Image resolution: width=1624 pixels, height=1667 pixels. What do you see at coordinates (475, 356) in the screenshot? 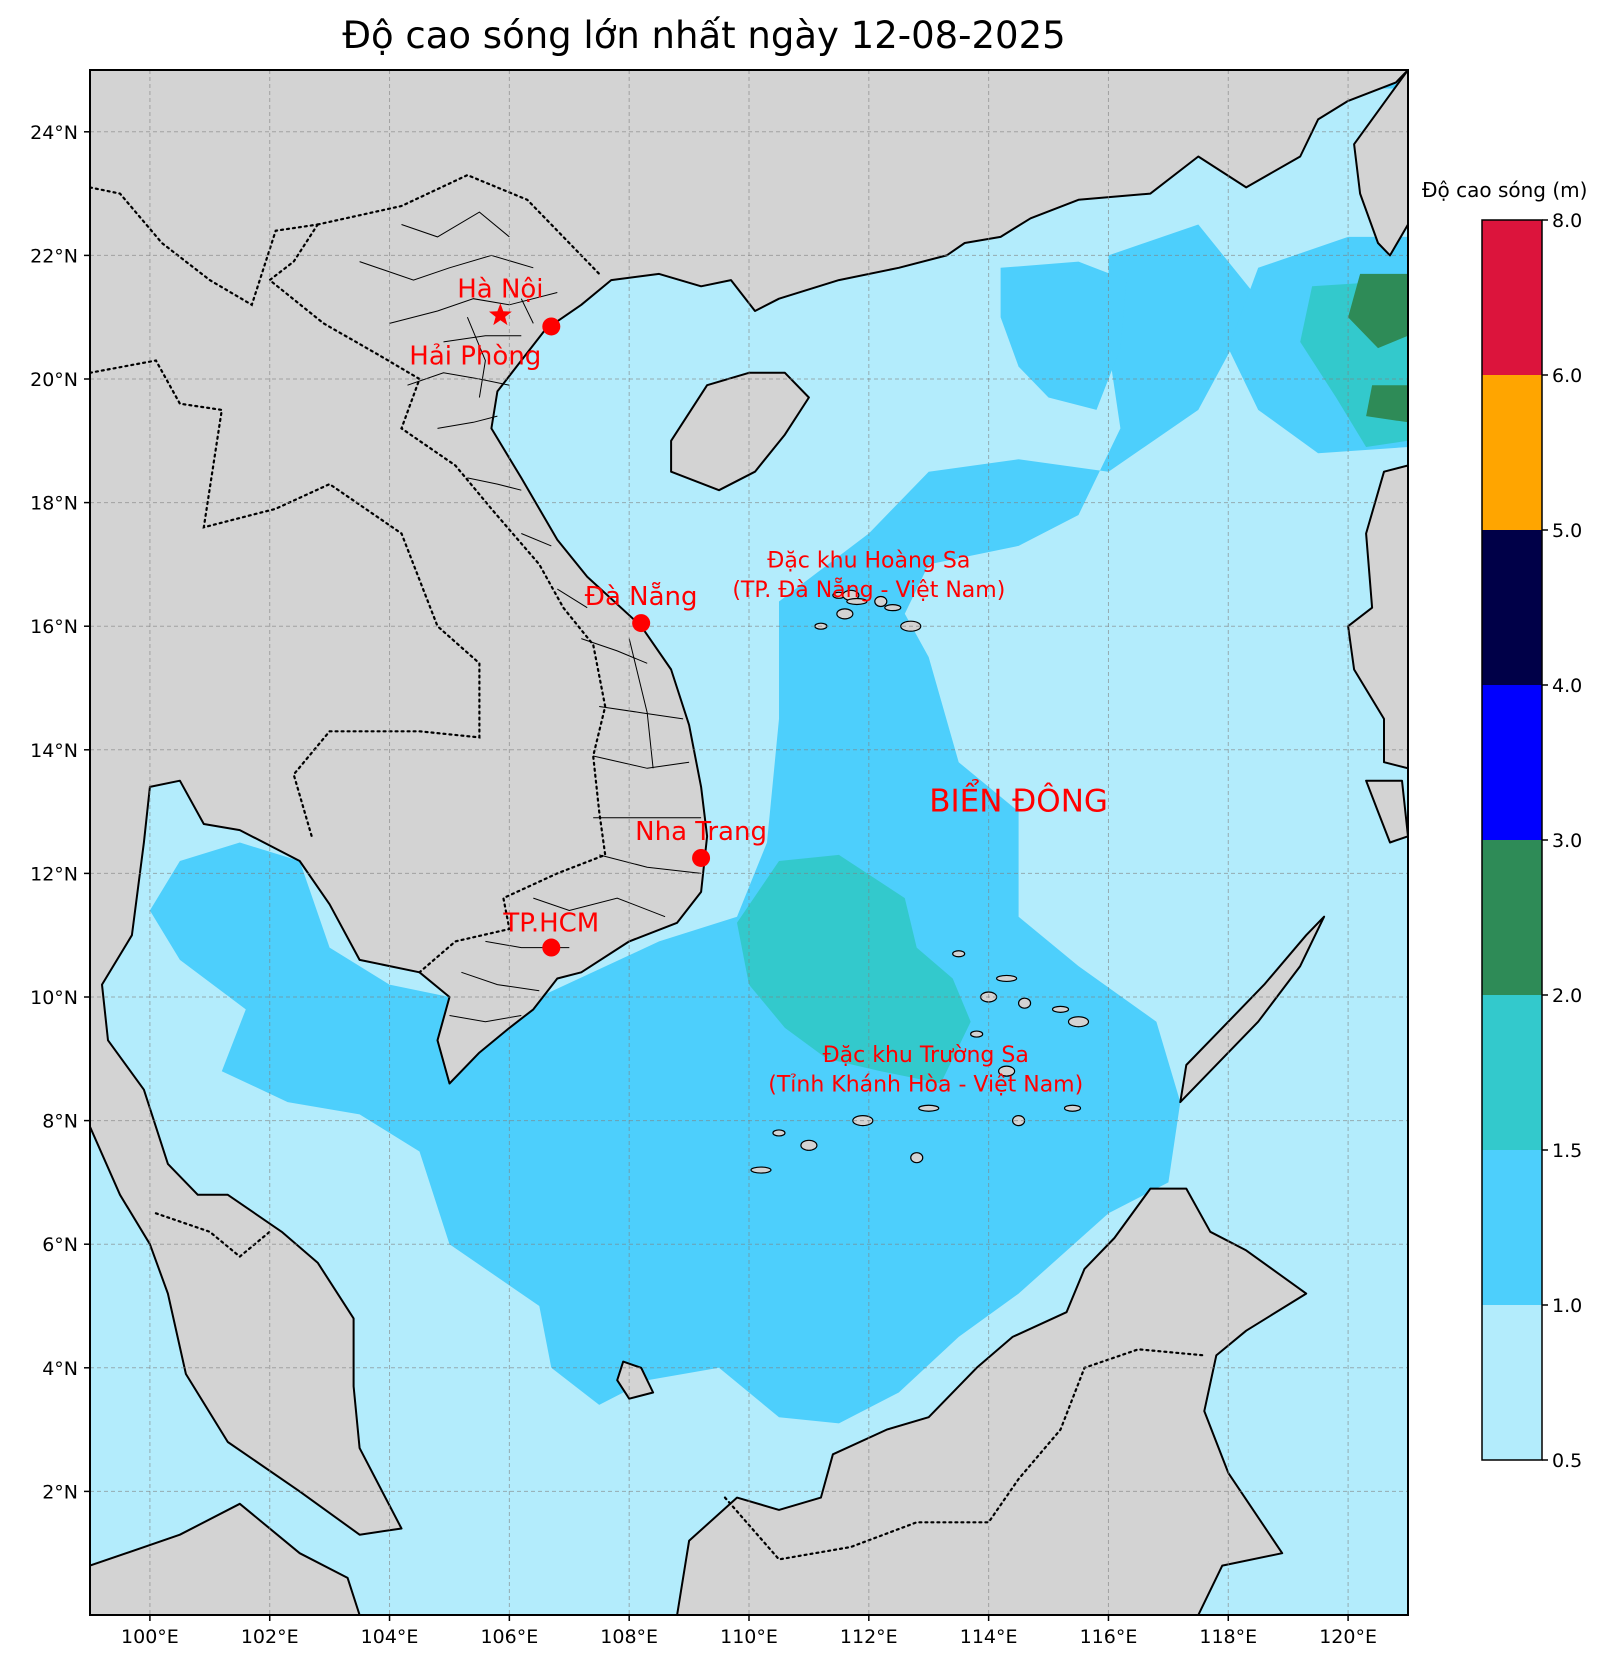
I see `city-label: Hải Phòng` at bounding box center [475, 356].